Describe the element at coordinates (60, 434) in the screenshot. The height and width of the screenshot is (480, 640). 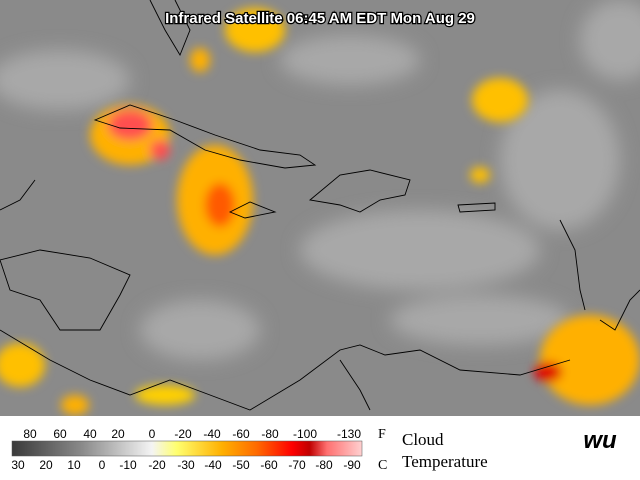
I see `fahrenheit-tick: 60` at that location.